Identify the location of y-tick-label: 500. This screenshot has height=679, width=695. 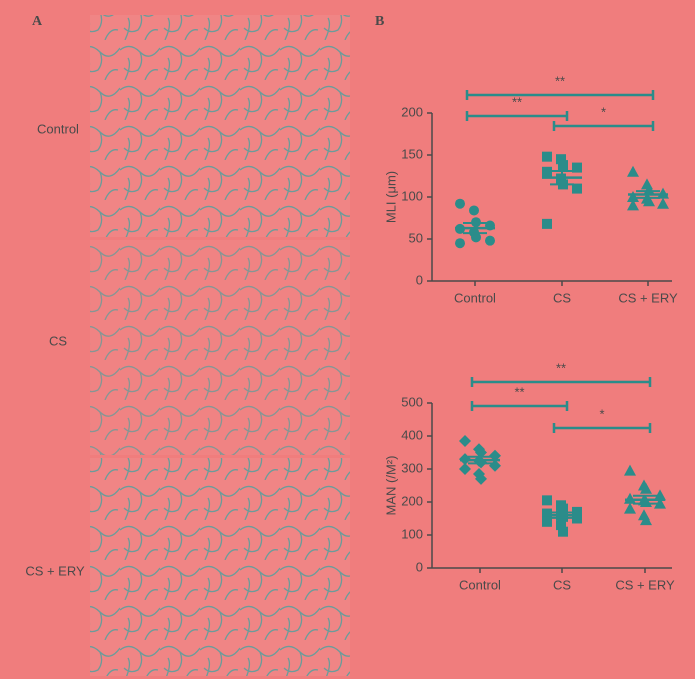
(412, 401).